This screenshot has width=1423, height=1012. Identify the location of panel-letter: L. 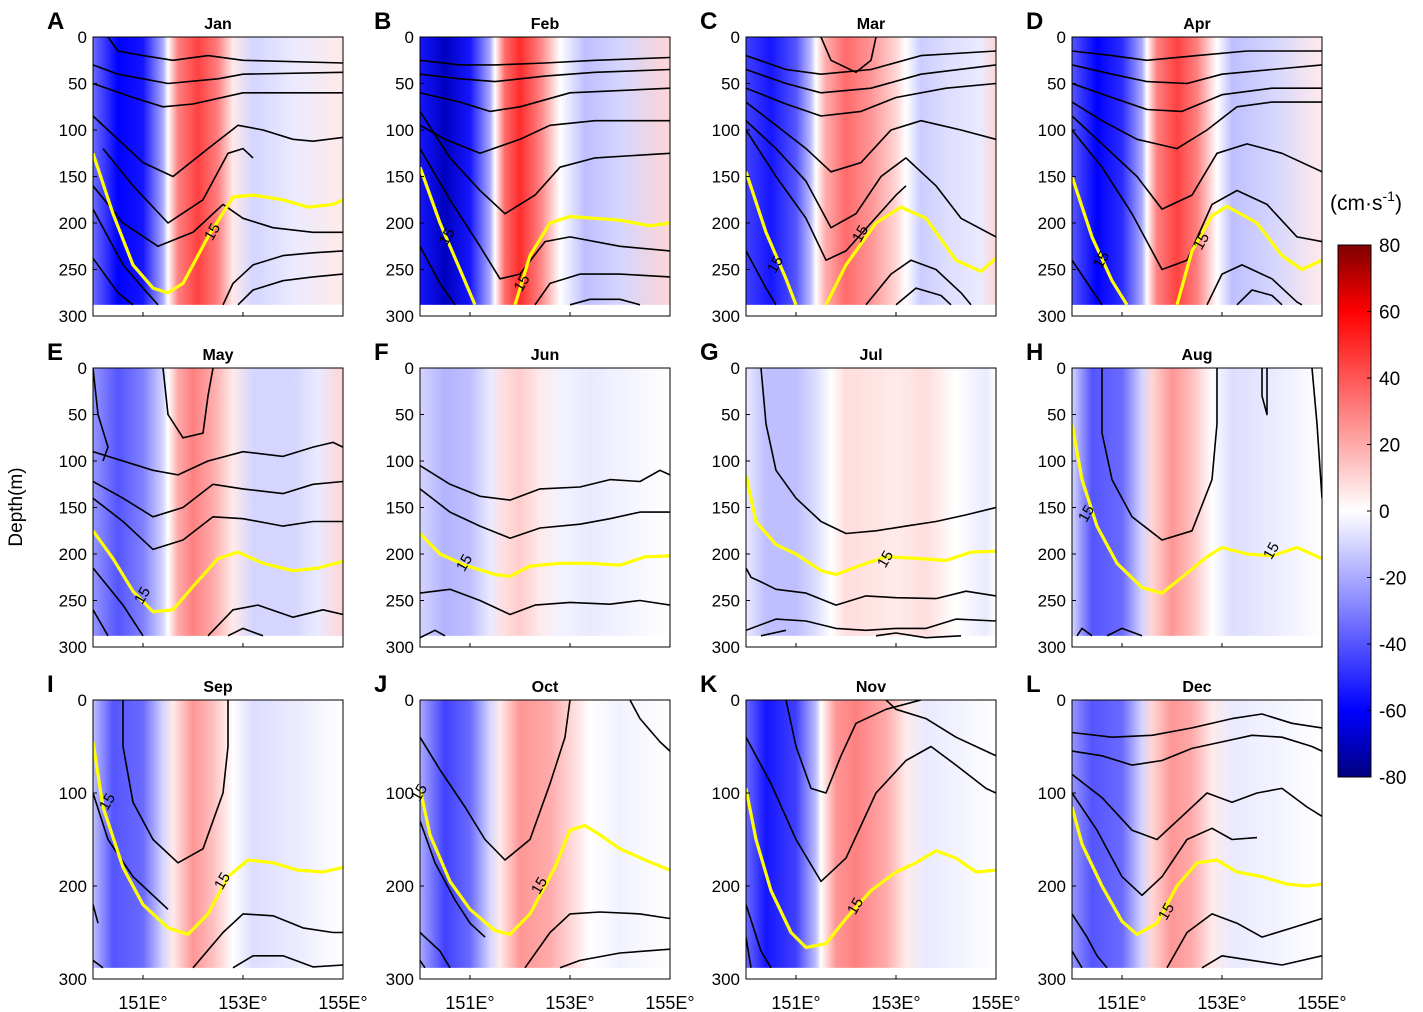
(1033, 684).